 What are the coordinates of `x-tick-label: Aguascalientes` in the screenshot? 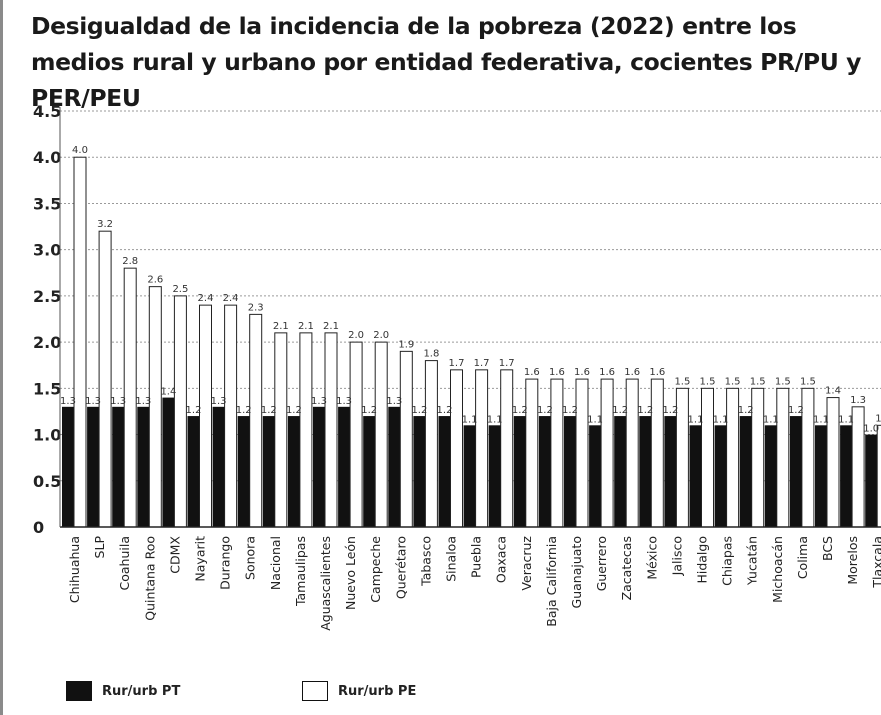 It's located at (325, 583).